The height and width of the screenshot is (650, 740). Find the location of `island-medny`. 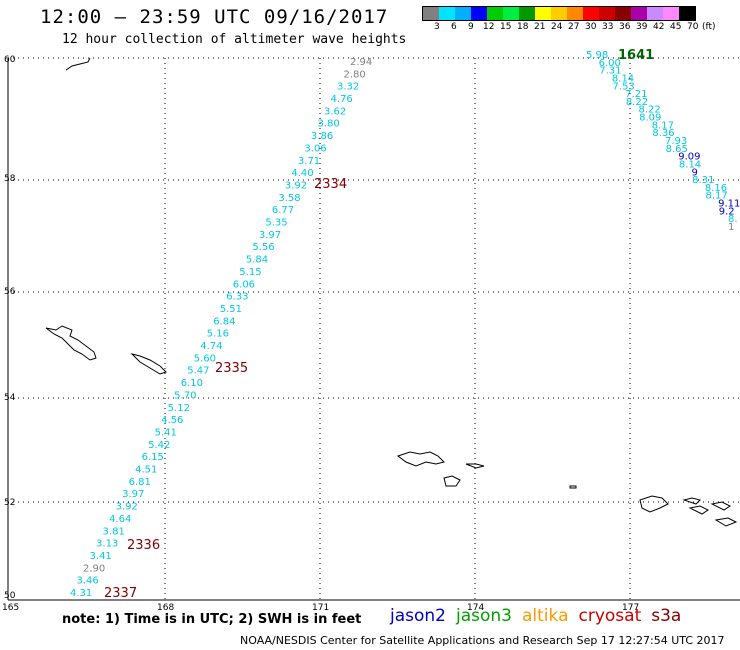

island-medny is located at coordinates (148, 364).